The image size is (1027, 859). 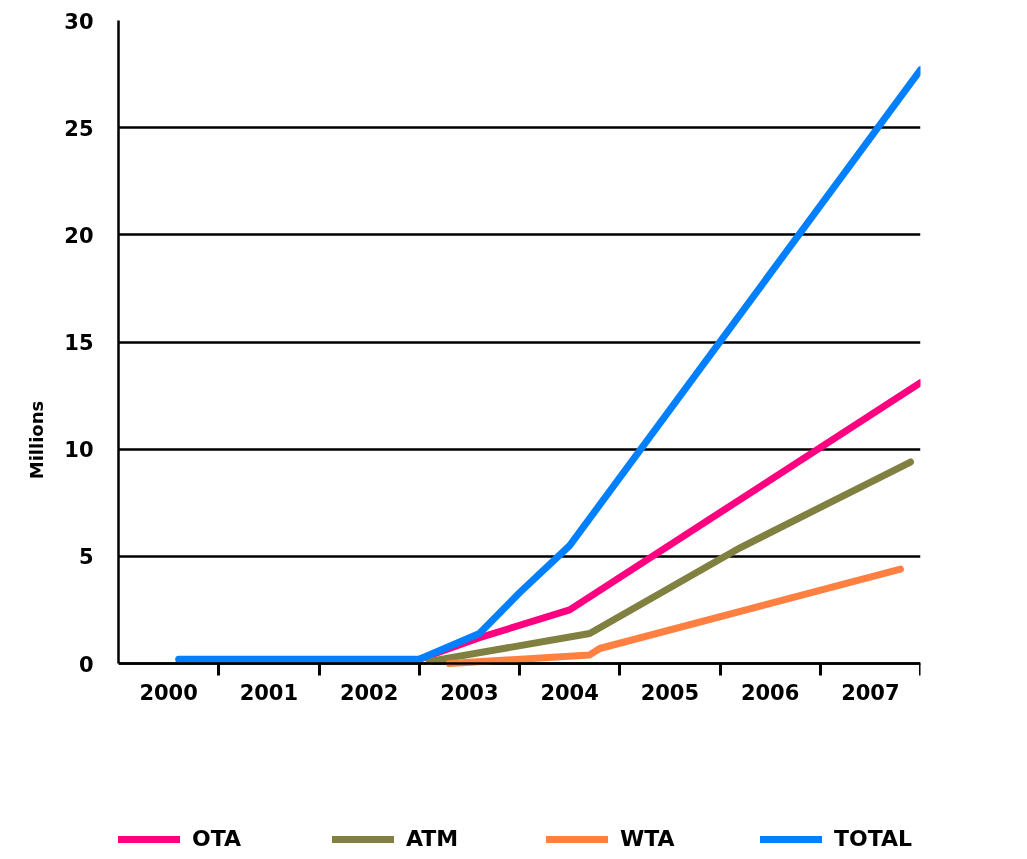 I want to click on x-tick-label: 2003, so click(x=469, y=692).